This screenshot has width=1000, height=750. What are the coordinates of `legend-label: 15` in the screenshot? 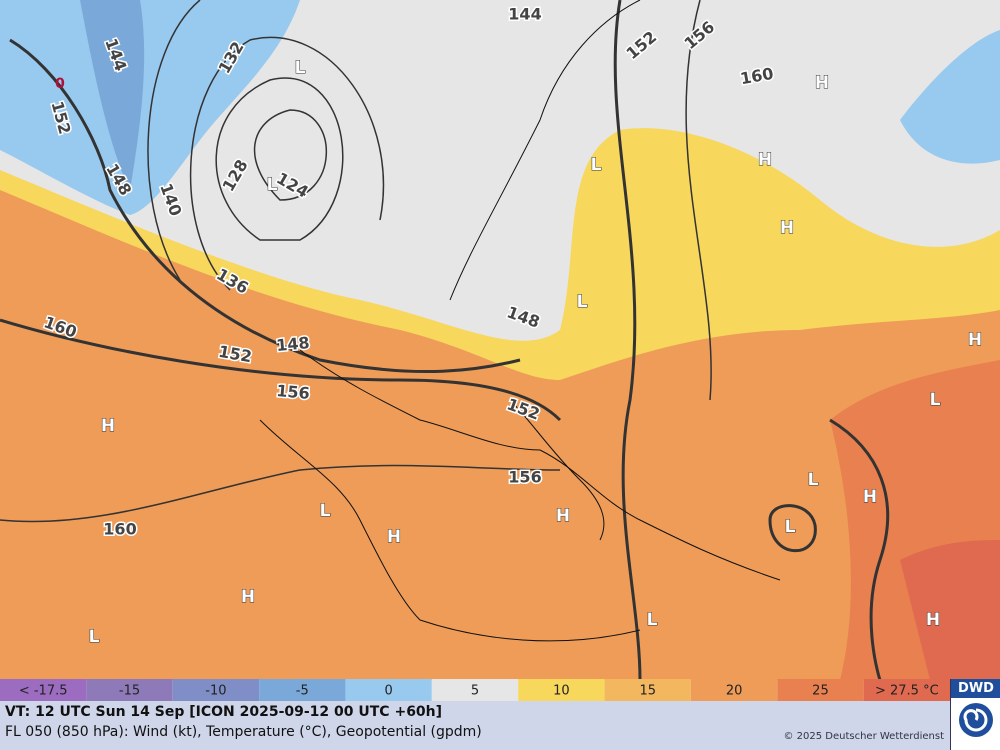 It's located at (647, 691).